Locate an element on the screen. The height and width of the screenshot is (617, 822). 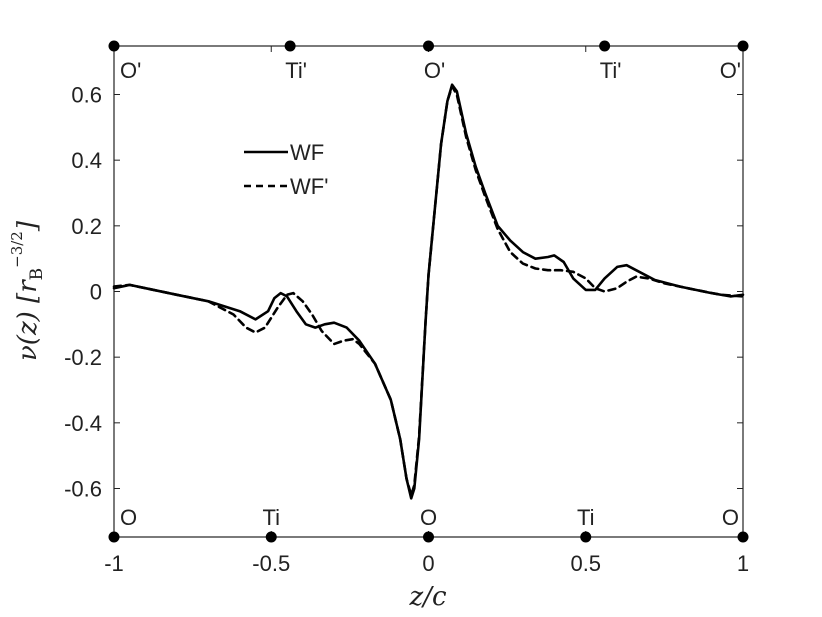
x-tick-label: -1 is located at coordinates (114, 563).